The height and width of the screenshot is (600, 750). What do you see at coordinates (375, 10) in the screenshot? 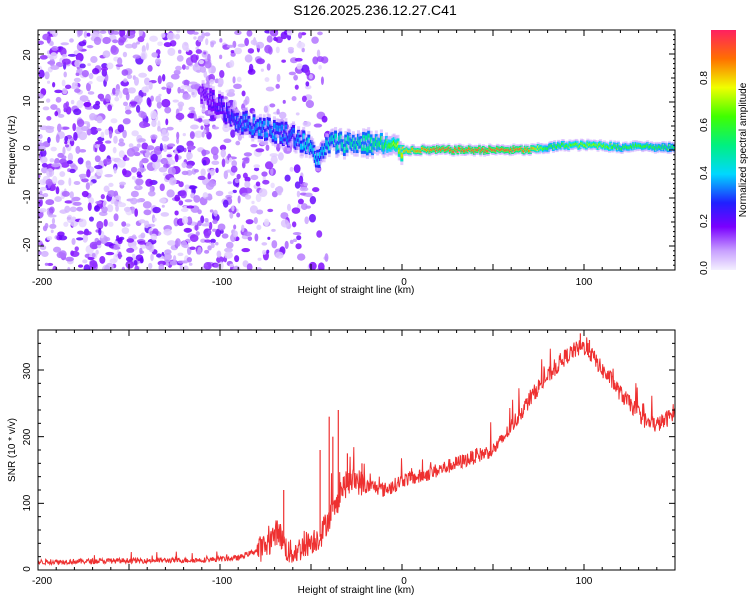
I see `chart-title: S126.2025.236.12.27.C41` at bounding box center [375, 10].